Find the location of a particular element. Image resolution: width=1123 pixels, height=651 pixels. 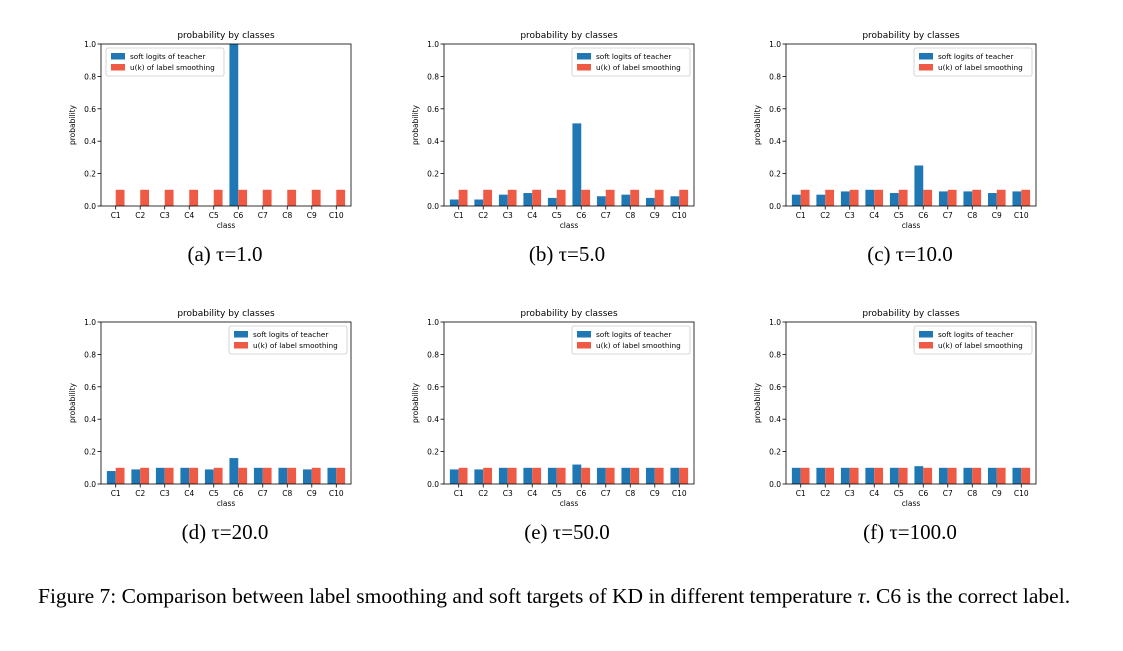

bar-teacher-C10 is located at coordinates (1017, 198).